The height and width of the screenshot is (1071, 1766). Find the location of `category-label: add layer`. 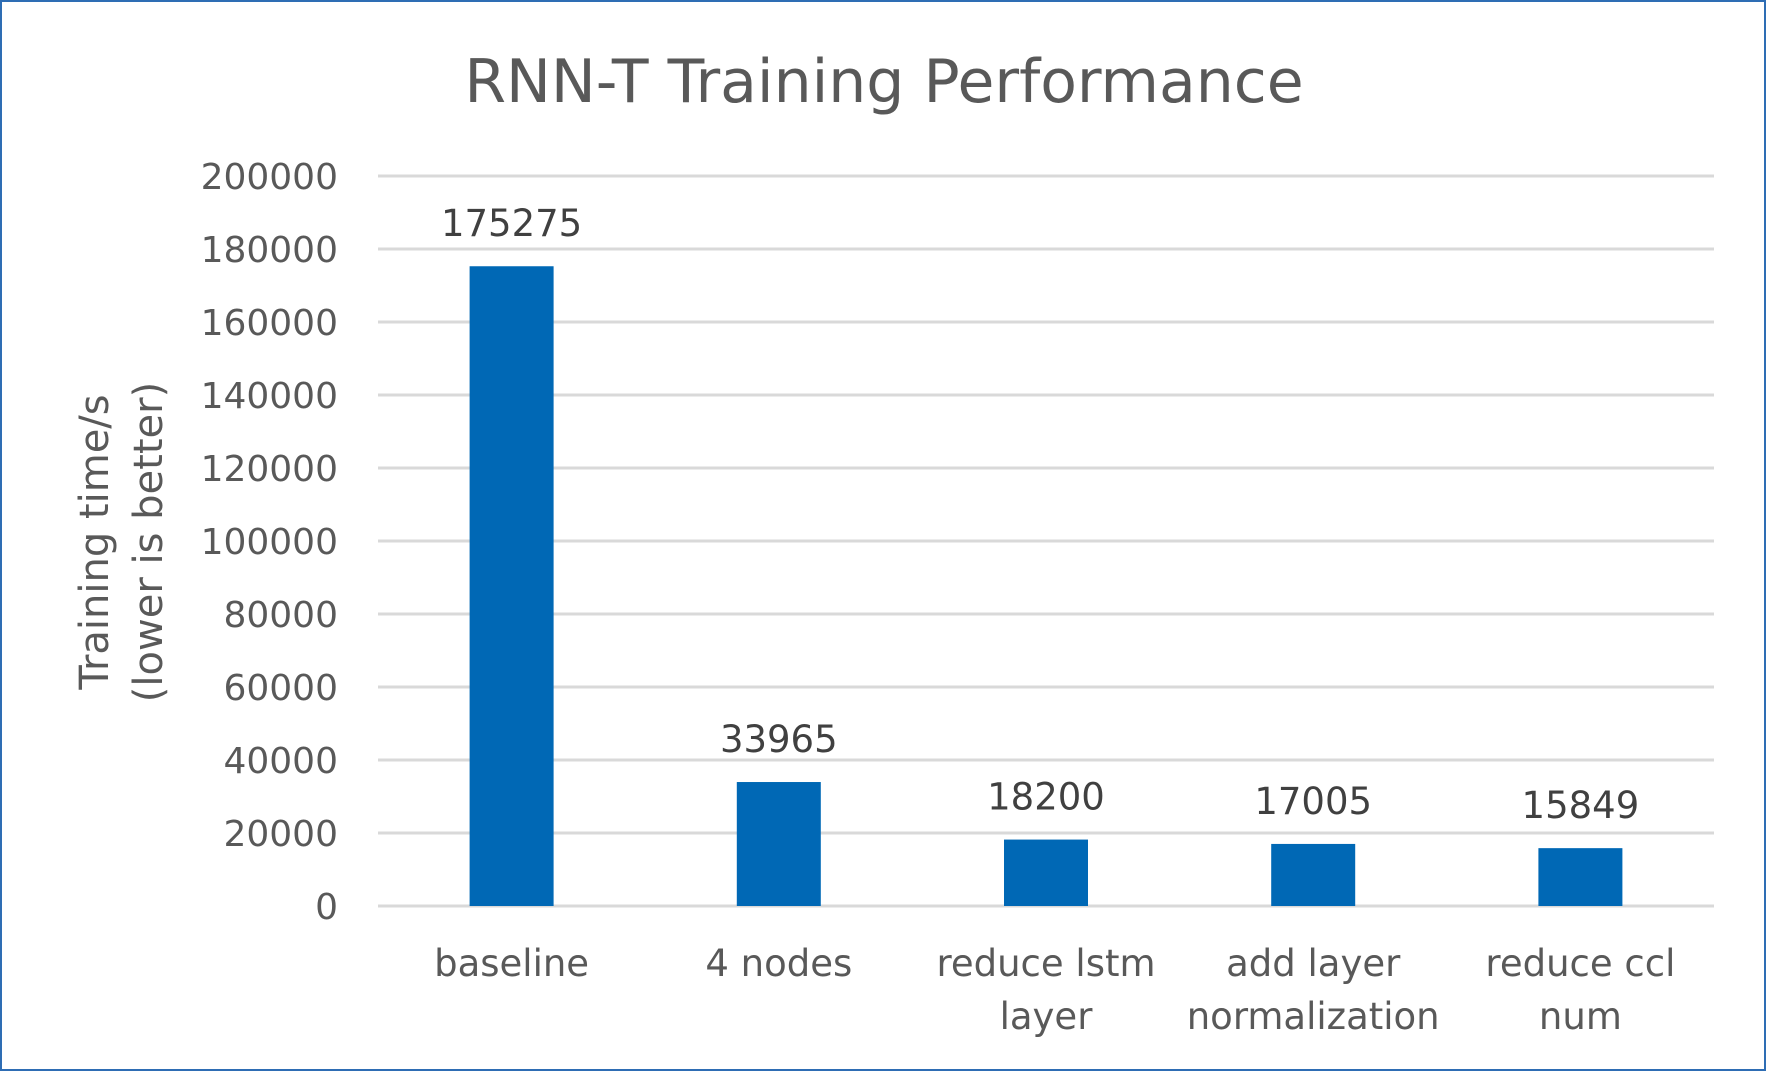

category-label: add layer is located at coordinates (1313, 963).